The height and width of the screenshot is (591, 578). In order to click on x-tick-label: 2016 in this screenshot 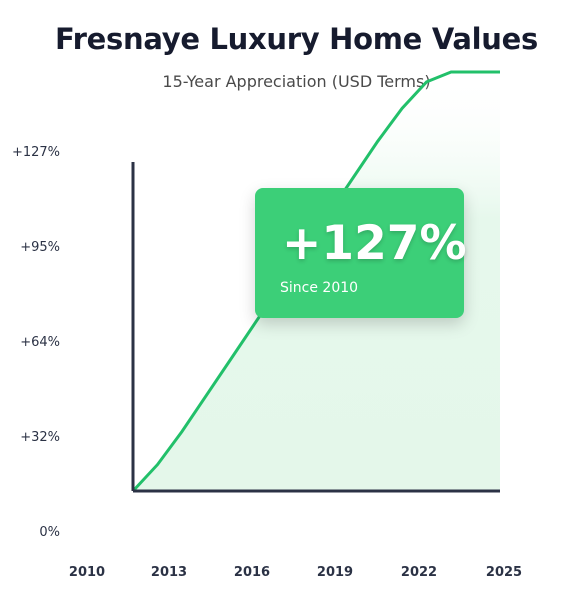, I will do `click(252, 572)`.